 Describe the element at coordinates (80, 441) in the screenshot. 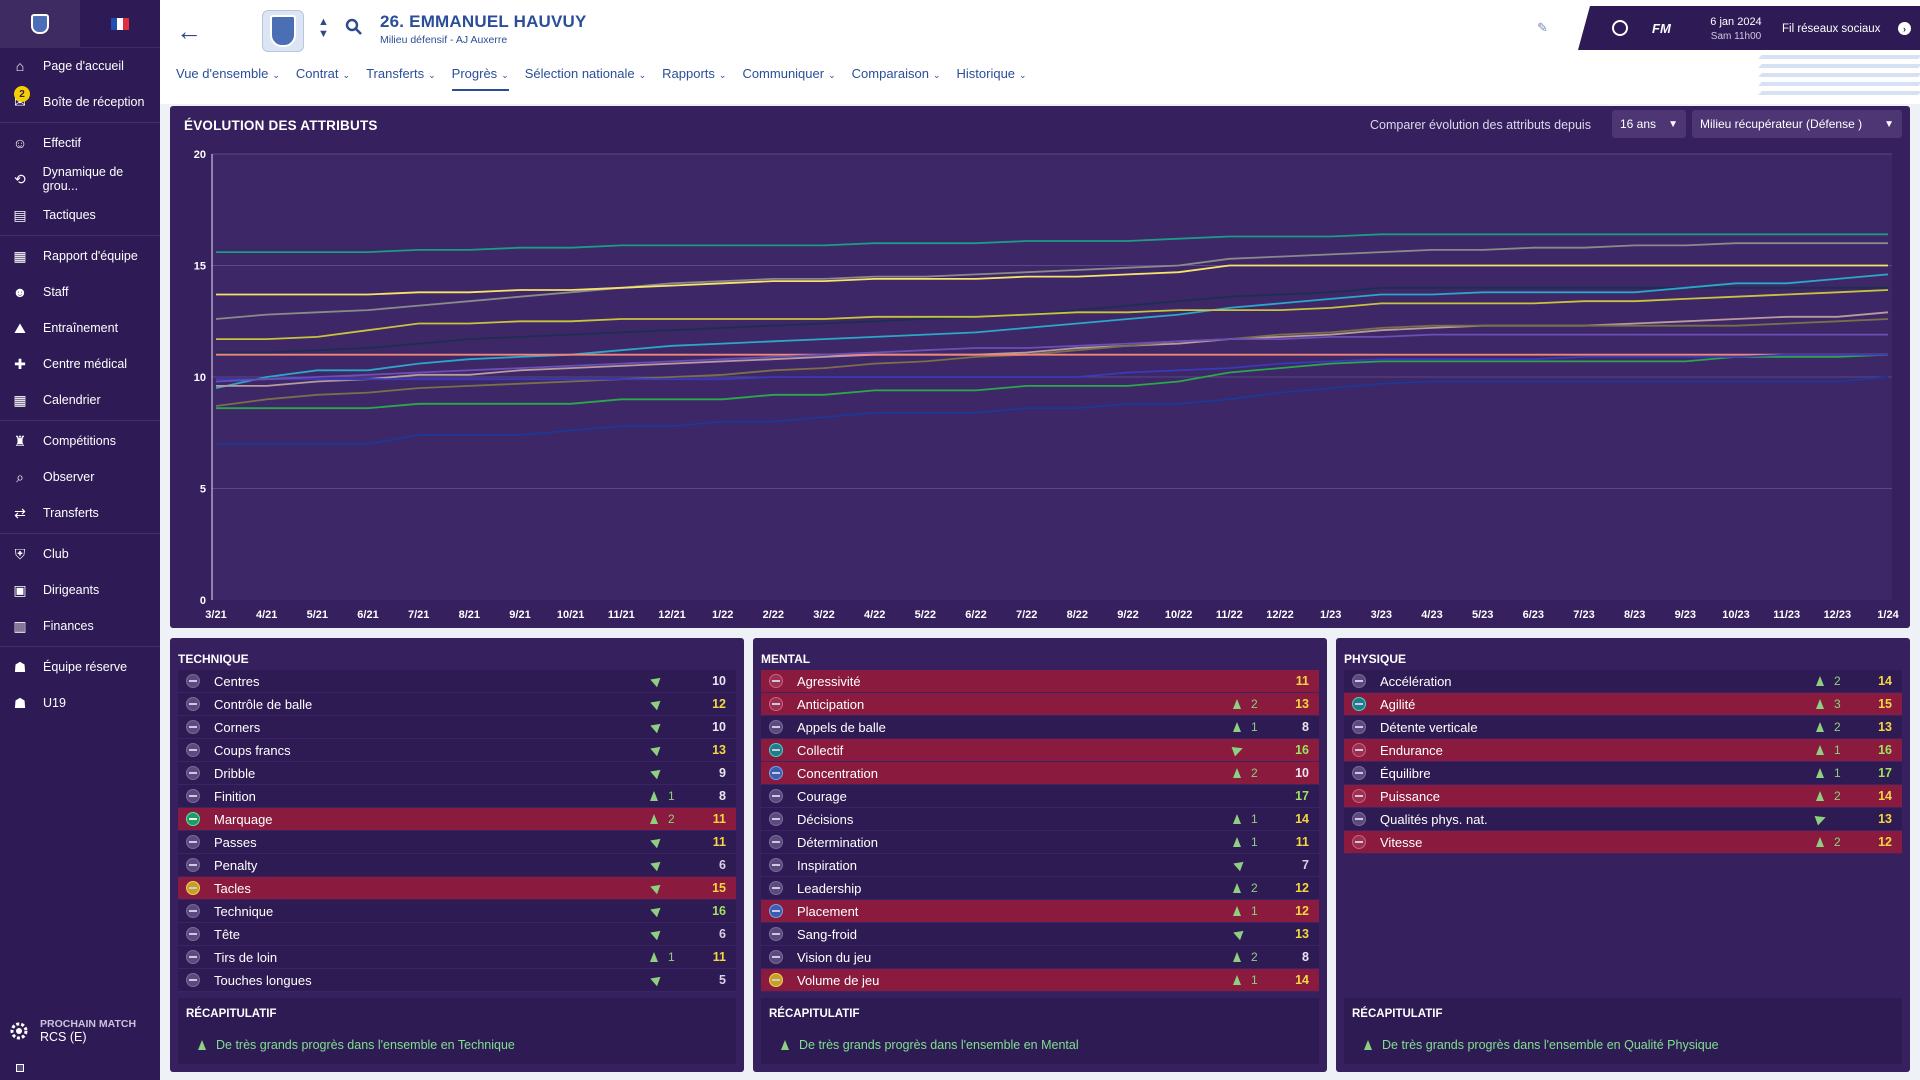

I see `sidebar-item: ♜ Compétitions` at that location.